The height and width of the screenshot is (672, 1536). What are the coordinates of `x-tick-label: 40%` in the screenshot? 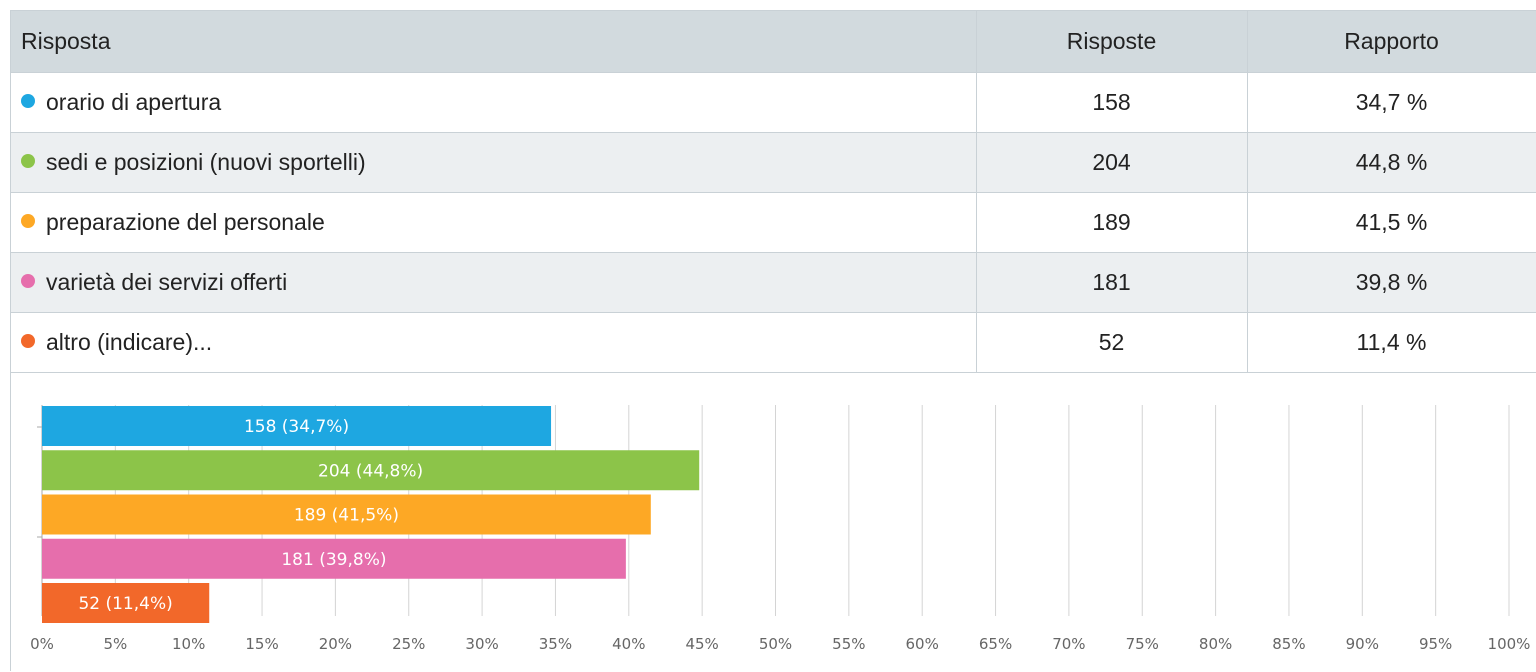 It's located at (628, 644).